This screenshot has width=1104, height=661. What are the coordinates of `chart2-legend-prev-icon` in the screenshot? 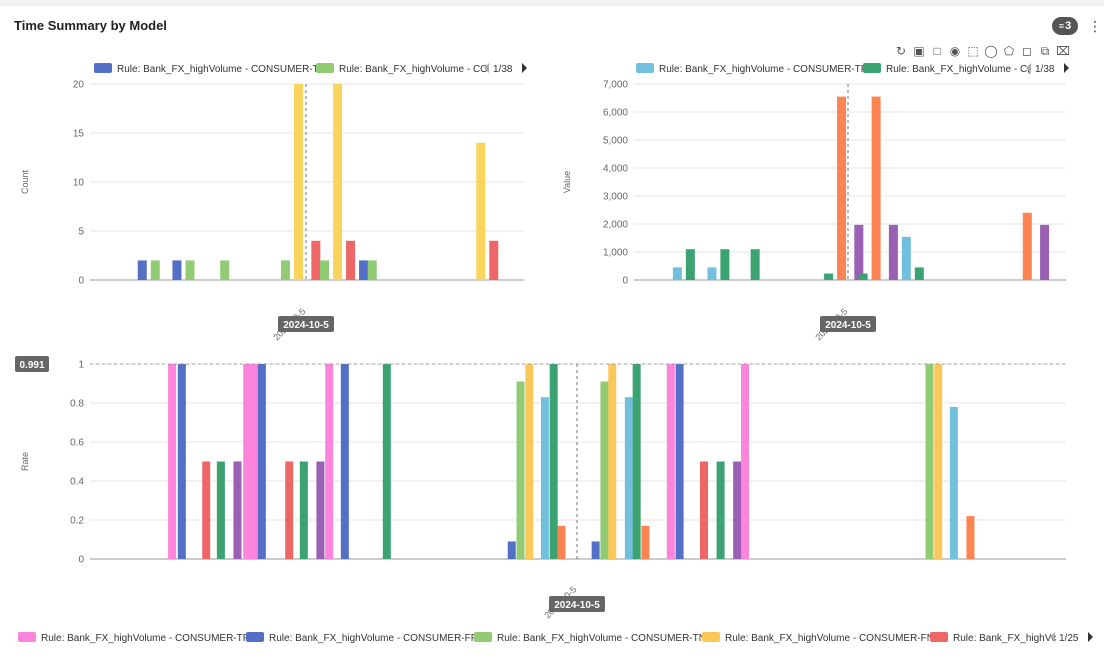 It's located at (1028, 68).